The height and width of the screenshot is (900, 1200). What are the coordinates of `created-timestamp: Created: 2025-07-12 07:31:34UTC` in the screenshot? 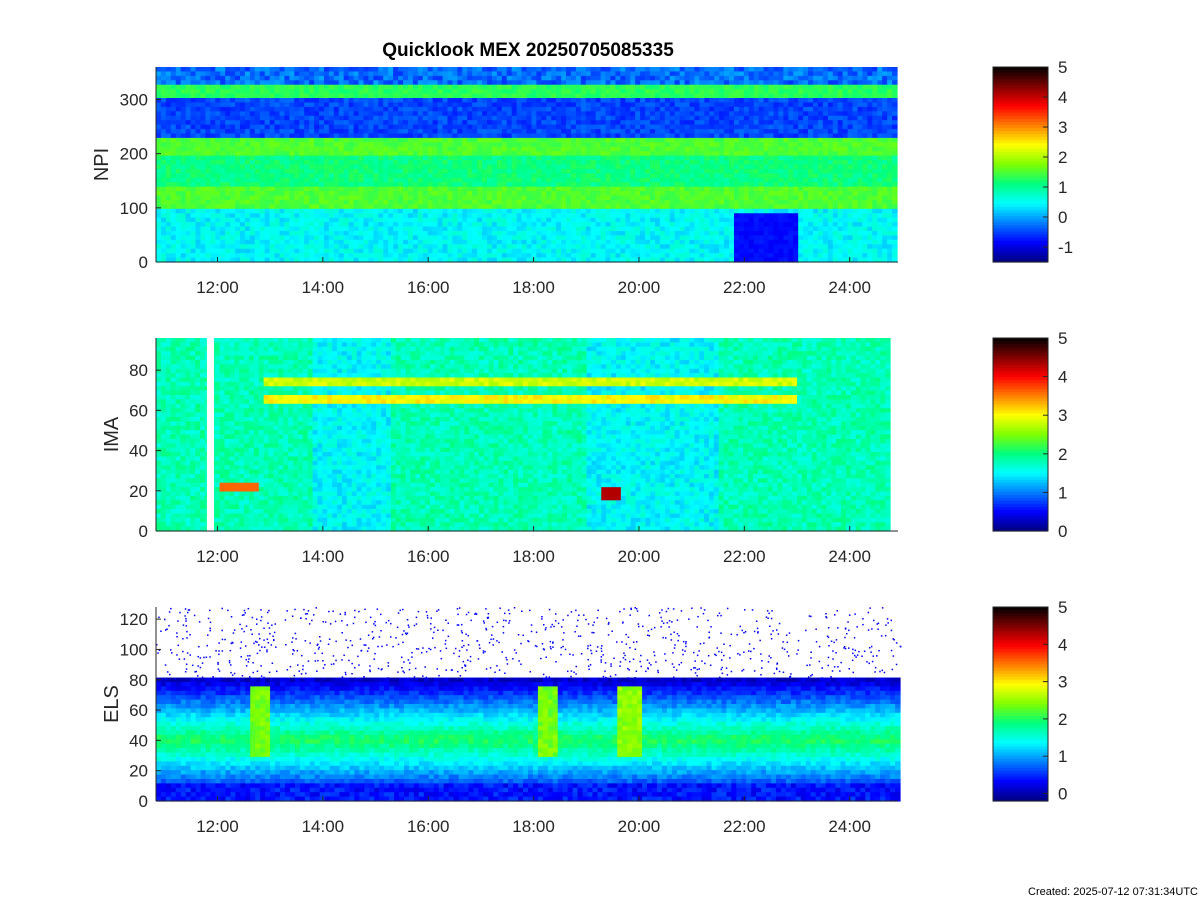 It's located at (1113, 892).